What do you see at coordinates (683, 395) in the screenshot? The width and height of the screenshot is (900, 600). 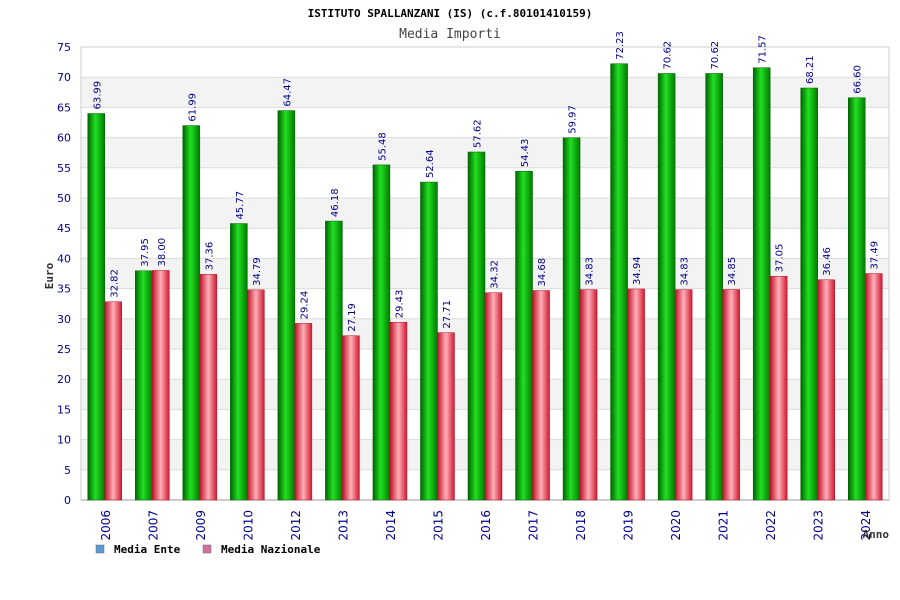 I see `bar-media-nazionale-2020` at bounding box center [683, 395].